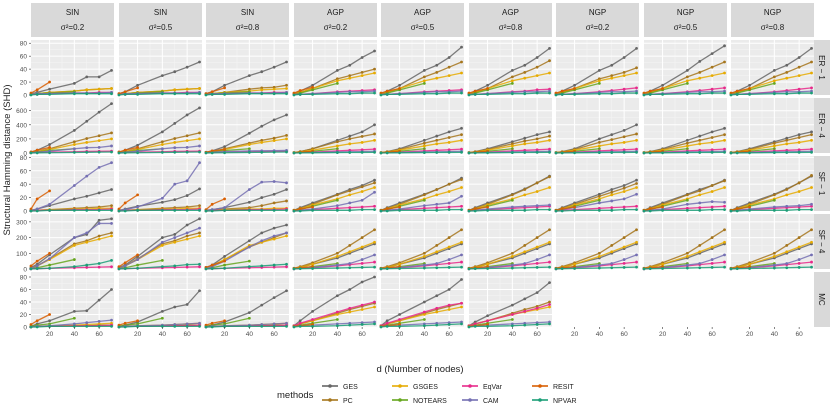 The image size is (830, 420). I want to click on column-strip-label: AGP, so click(335, 12).